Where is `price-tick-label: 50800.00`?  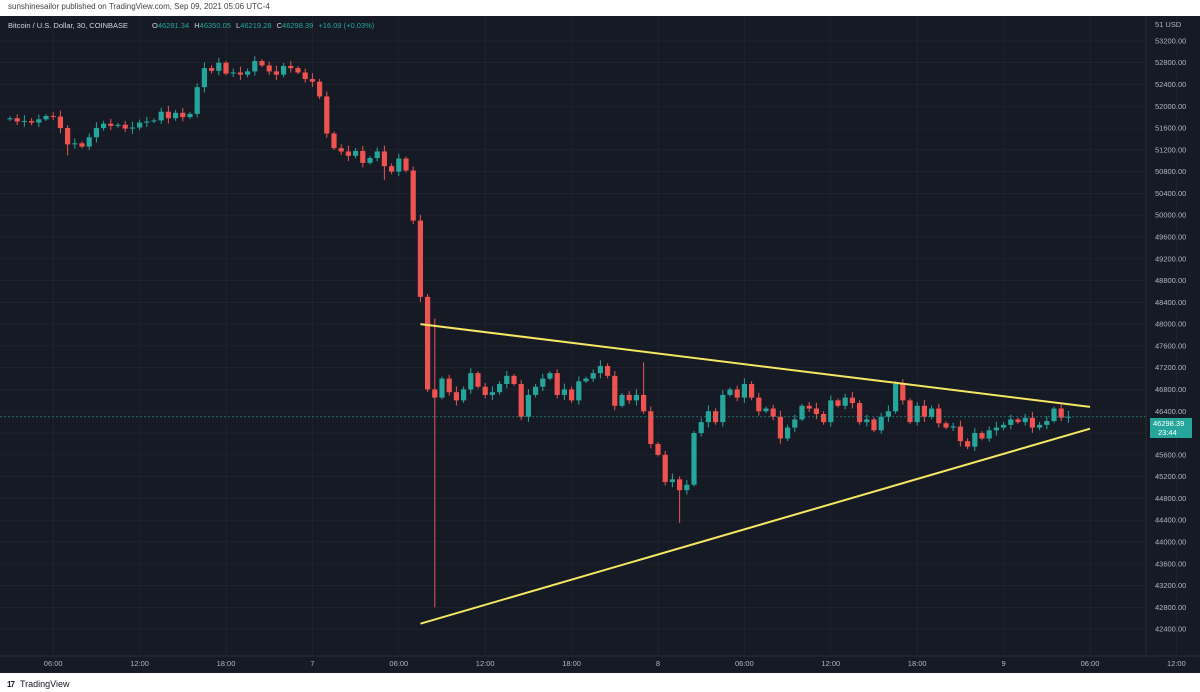
price-tick-label: 50800.00 is located at coordinates (1170, 171).